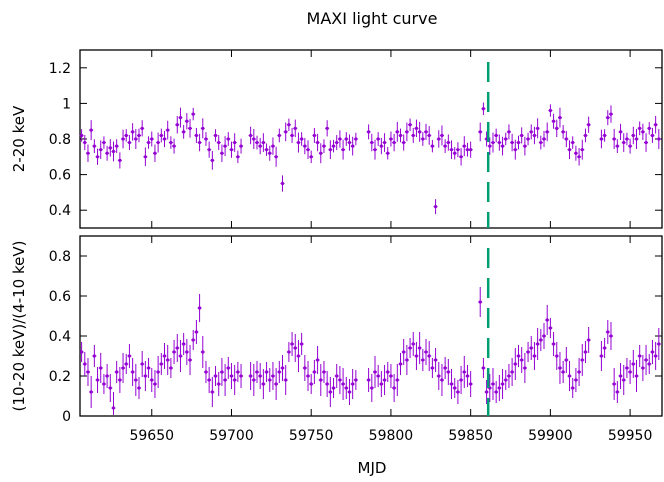 The height and width of the screenshot is (482, 664). I want to click on y-tick-label-top: 1.2, so click(60, 69).